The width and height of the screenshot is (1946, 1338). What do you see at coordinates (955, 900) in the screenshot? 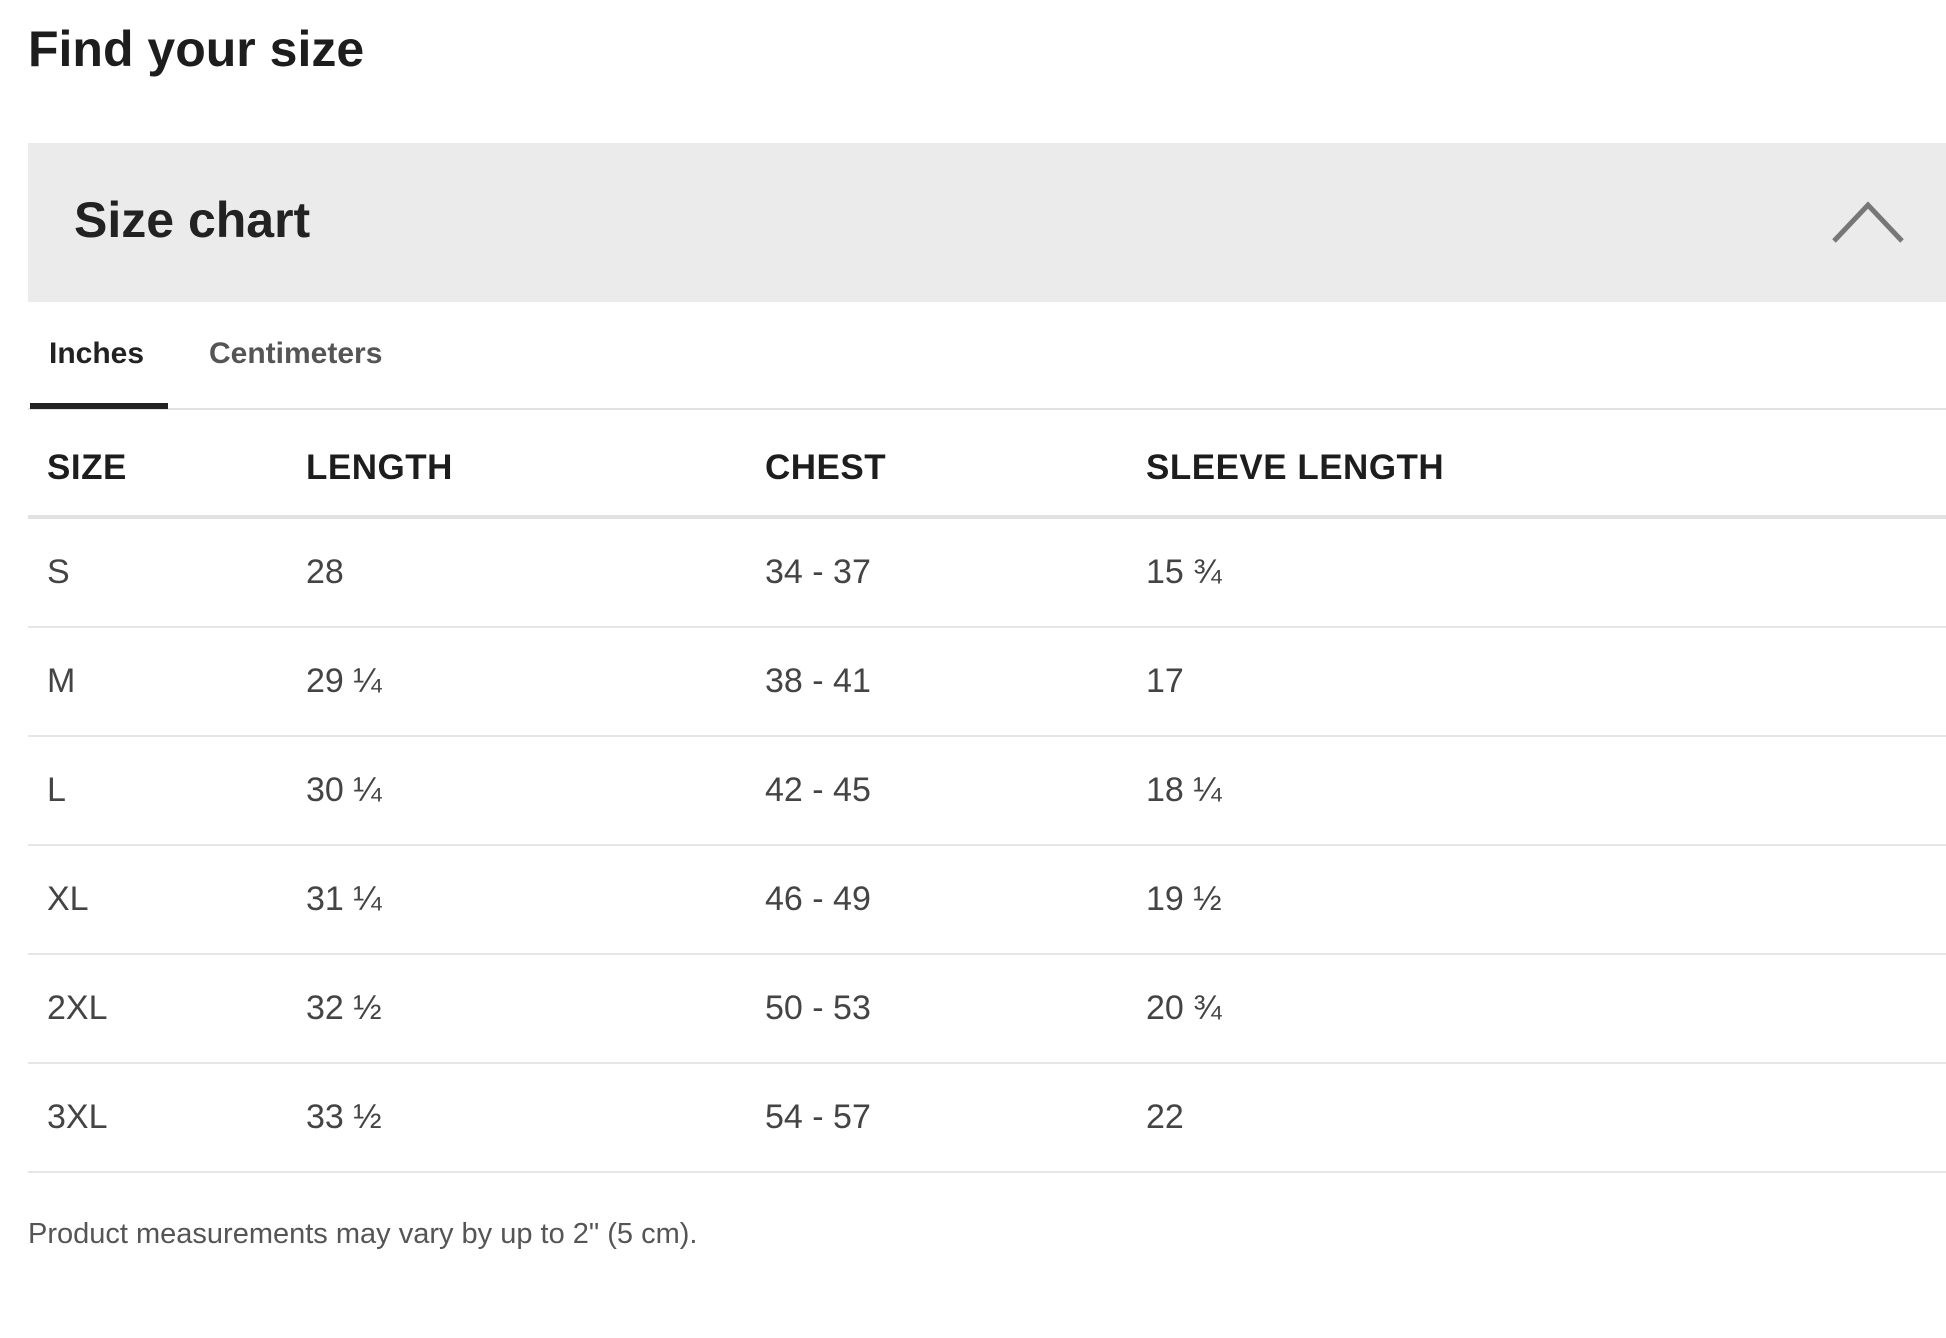
I see `cell-chest: 46 - 49` at bounding box center [955, 900].